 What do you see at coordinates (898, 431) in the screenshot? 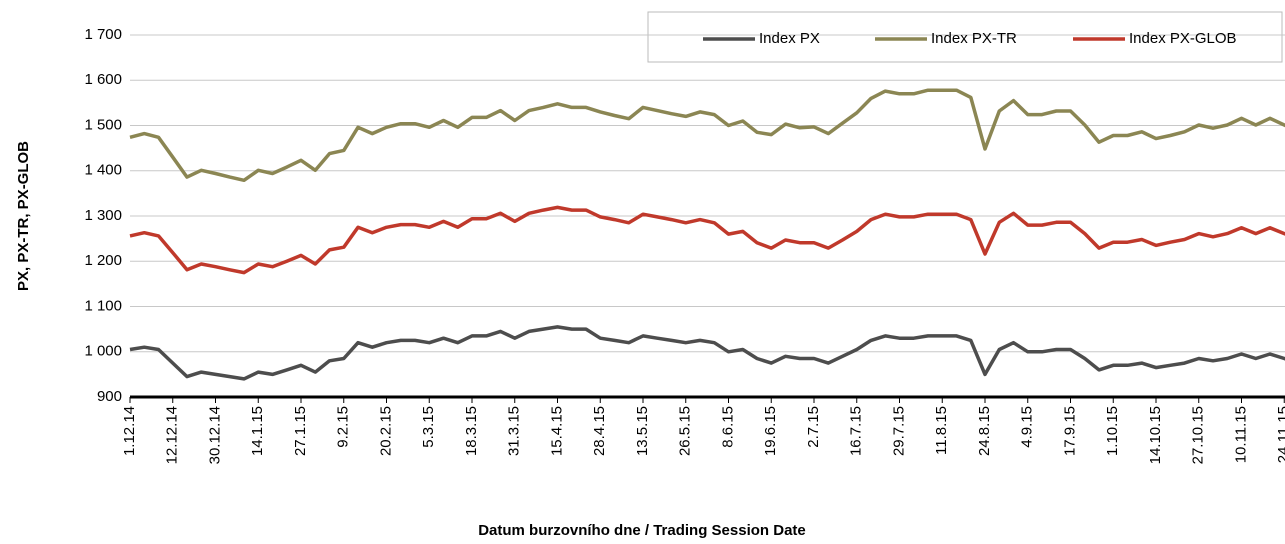
I see `x-tick-label: 29.7.15` at bounding box center [898, 431].